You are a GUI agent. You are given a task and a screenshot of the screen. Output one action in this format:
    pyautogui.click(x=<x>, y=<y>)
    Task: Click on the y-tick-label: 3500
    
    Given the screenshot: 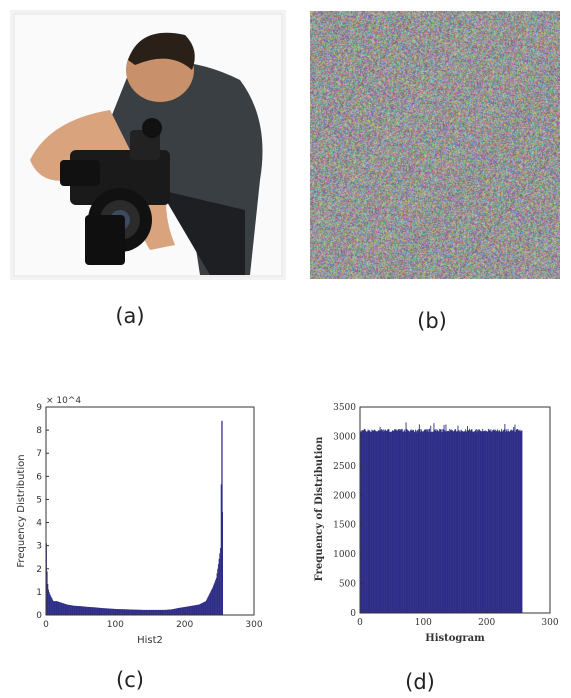 What is the action you would take?
    pyautogui.click(x=344, y=408)
    